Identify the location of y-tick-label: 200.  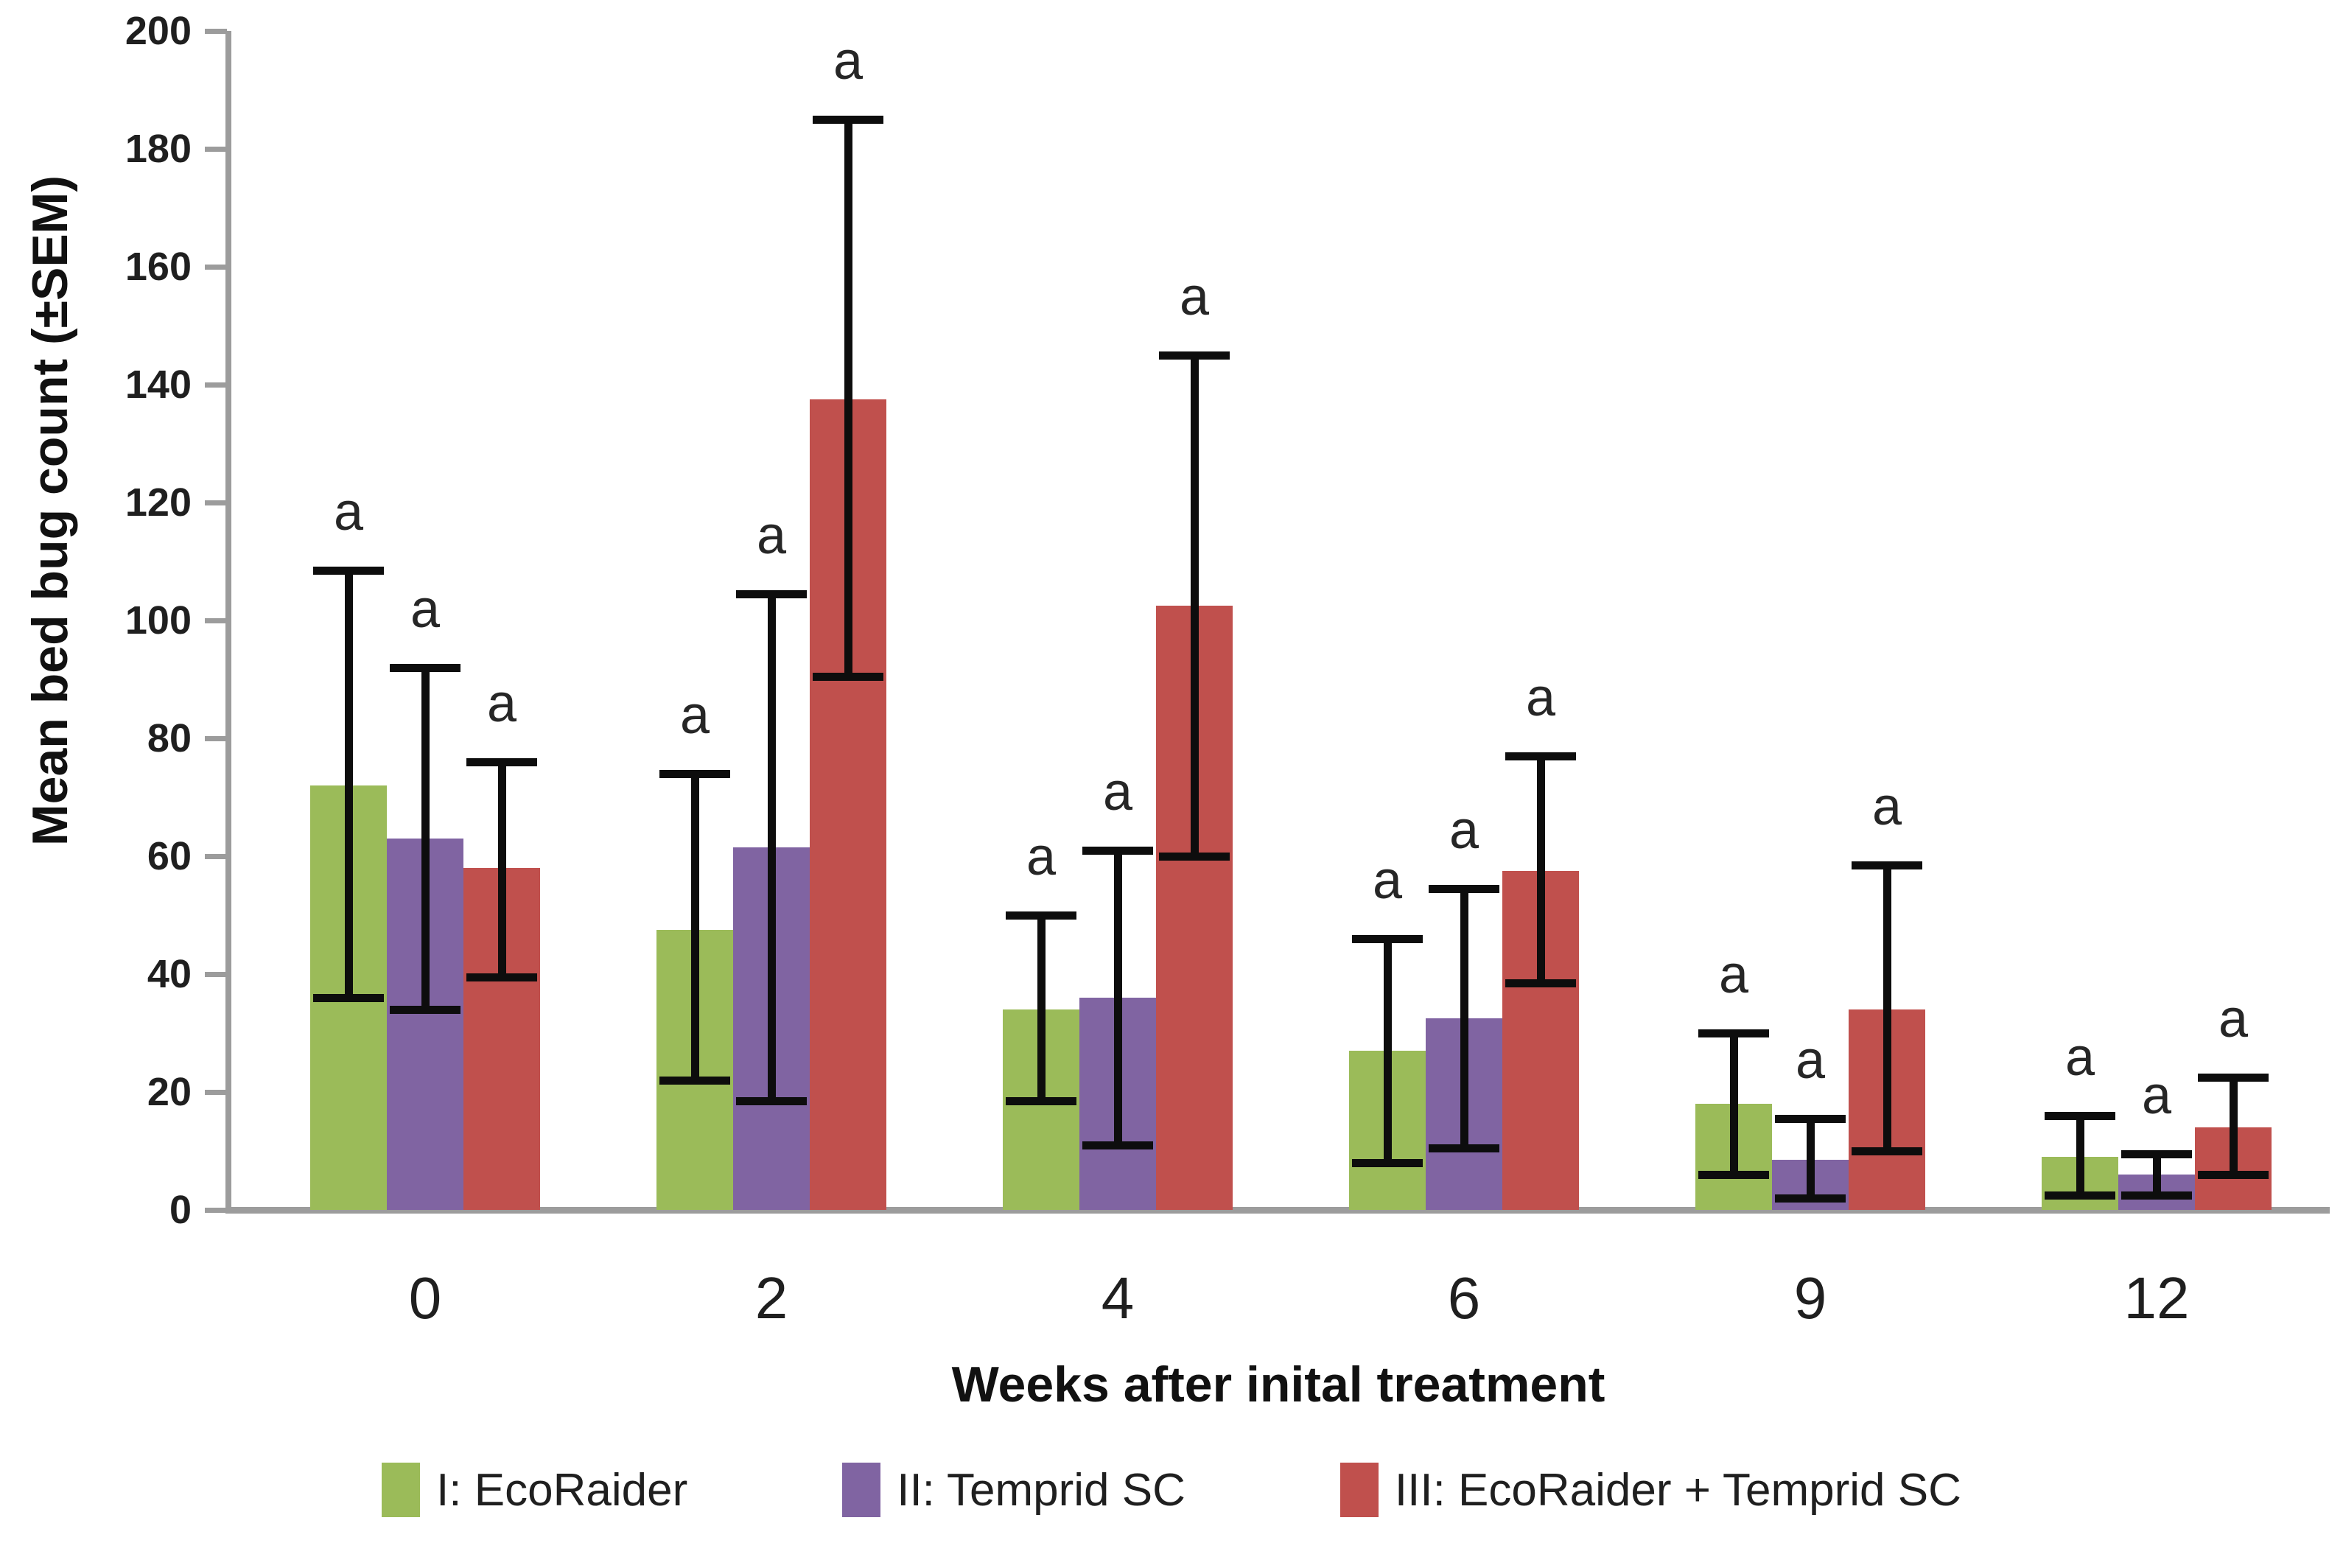
(159, 31).